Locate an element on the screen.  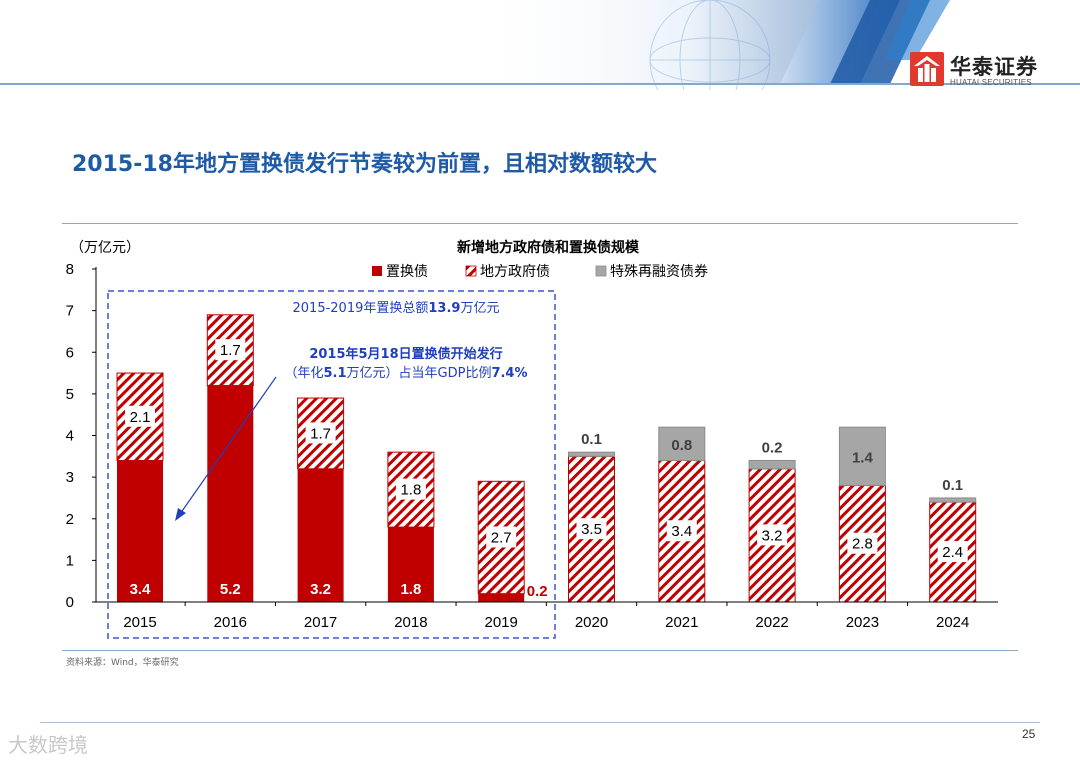
annotation-gdp-part: （年化 is located at coordinates (303, 373).